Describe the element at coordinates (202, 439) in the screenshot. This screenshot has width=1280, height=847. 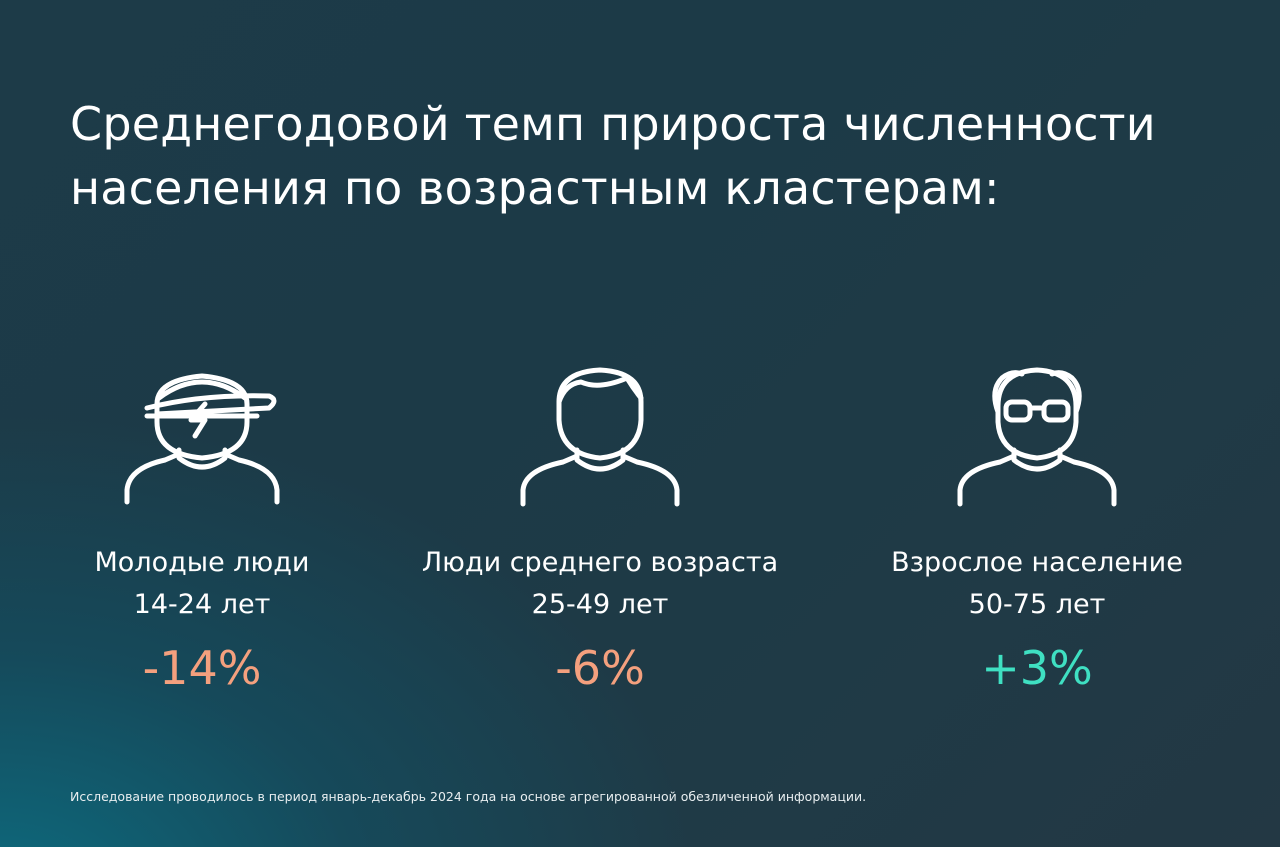
I see `young-person-cap-icon` at that location.